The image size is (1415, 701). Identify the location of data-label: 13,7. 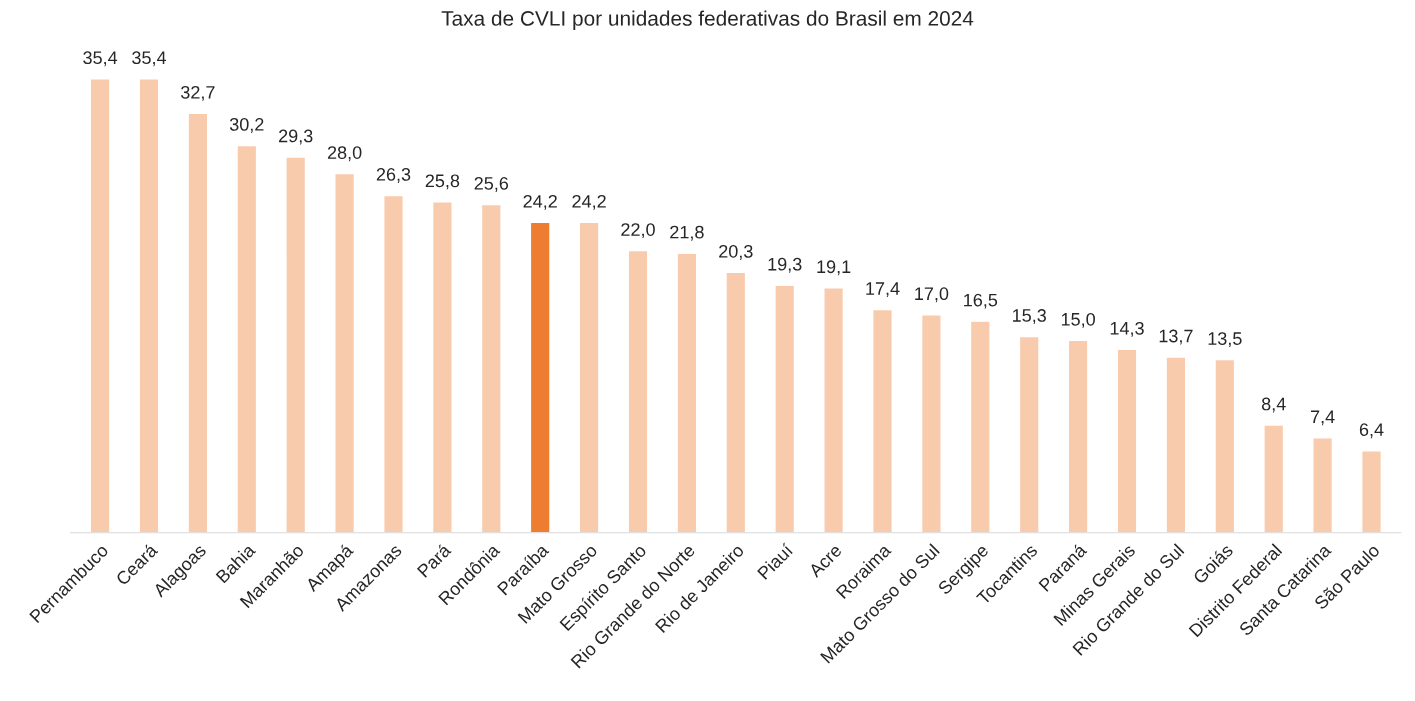
(1176, 337).